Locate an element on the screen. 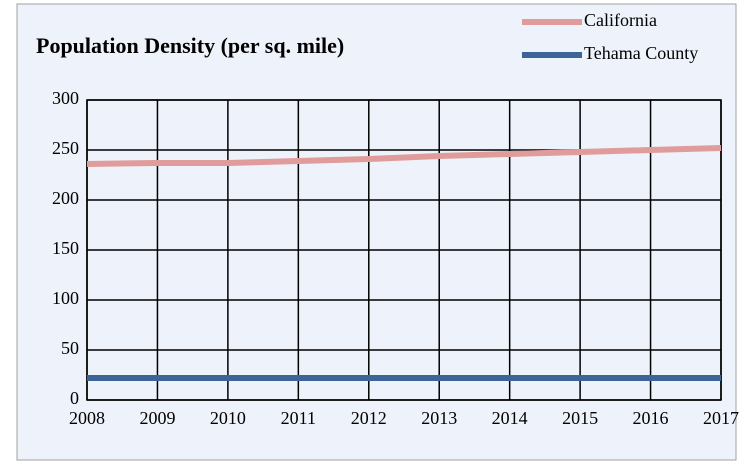  legend-label: California is located at coordinates (620, 20).